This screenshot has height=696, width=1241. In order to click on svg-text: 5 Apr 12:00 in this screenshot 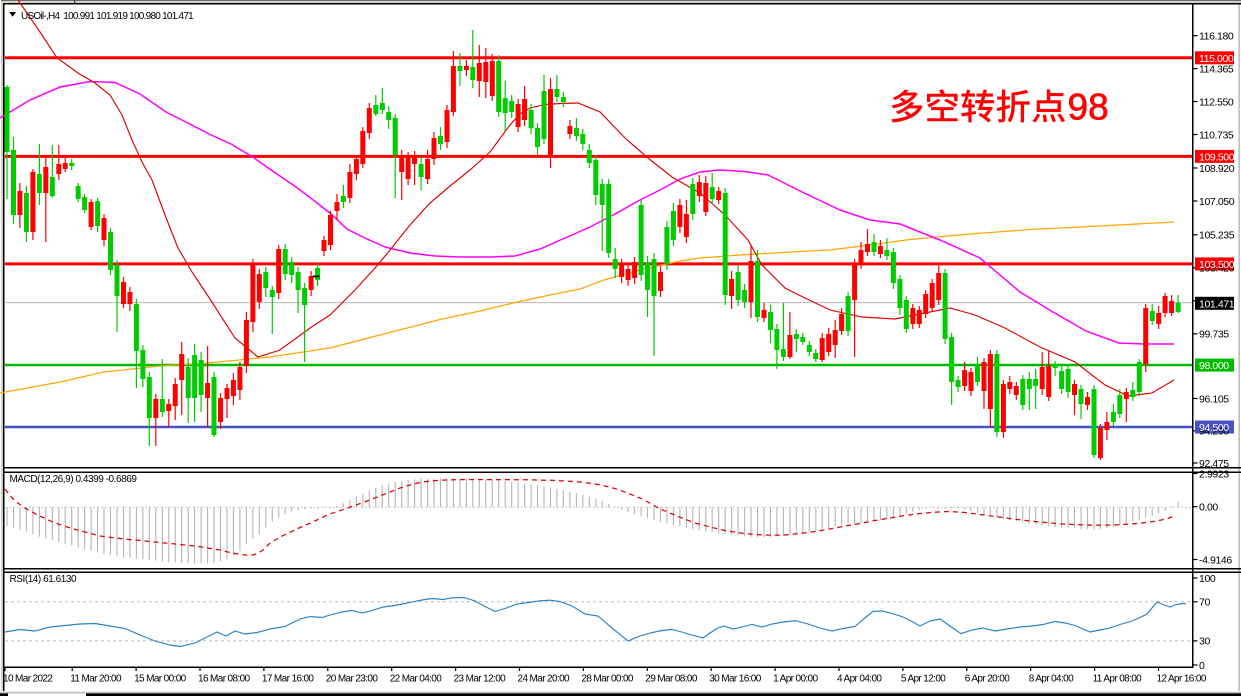, I will do `click(923, 678)`.